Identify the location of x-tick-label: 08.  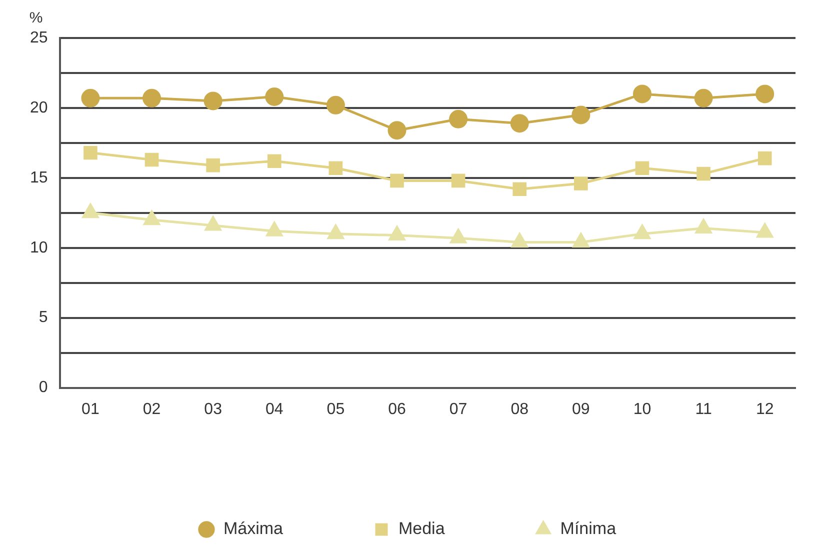
(519, 409).